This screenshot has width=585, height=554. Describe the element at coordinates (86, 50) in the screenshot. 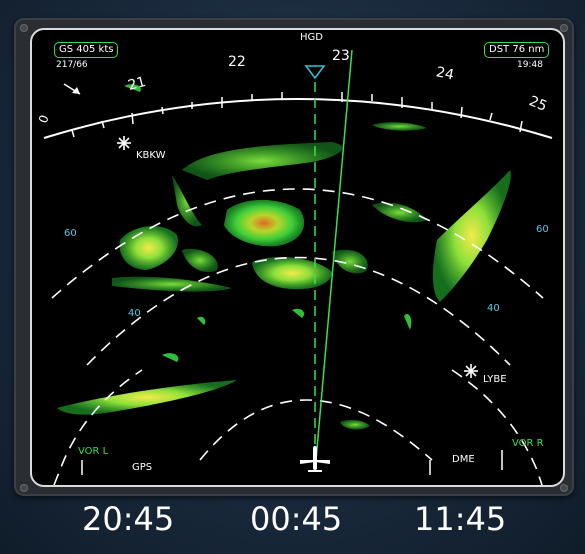

I see `ground-speed-box: GS 405 kts` at that location.